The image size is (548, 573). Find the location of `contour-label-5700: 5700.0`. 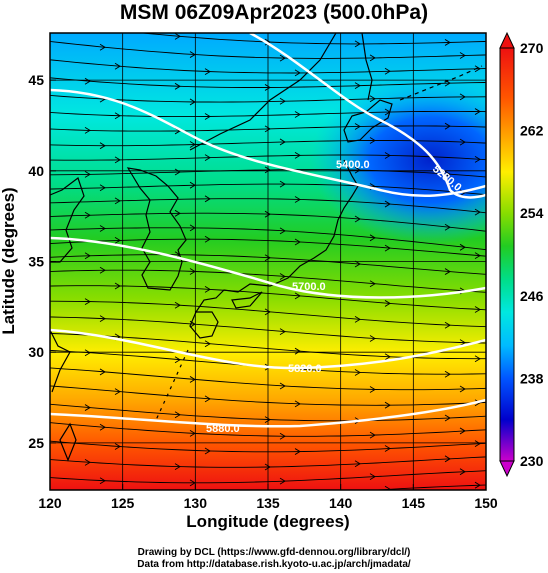

contour-label-5700: 5700.0 is located at coordinates (309, 287).